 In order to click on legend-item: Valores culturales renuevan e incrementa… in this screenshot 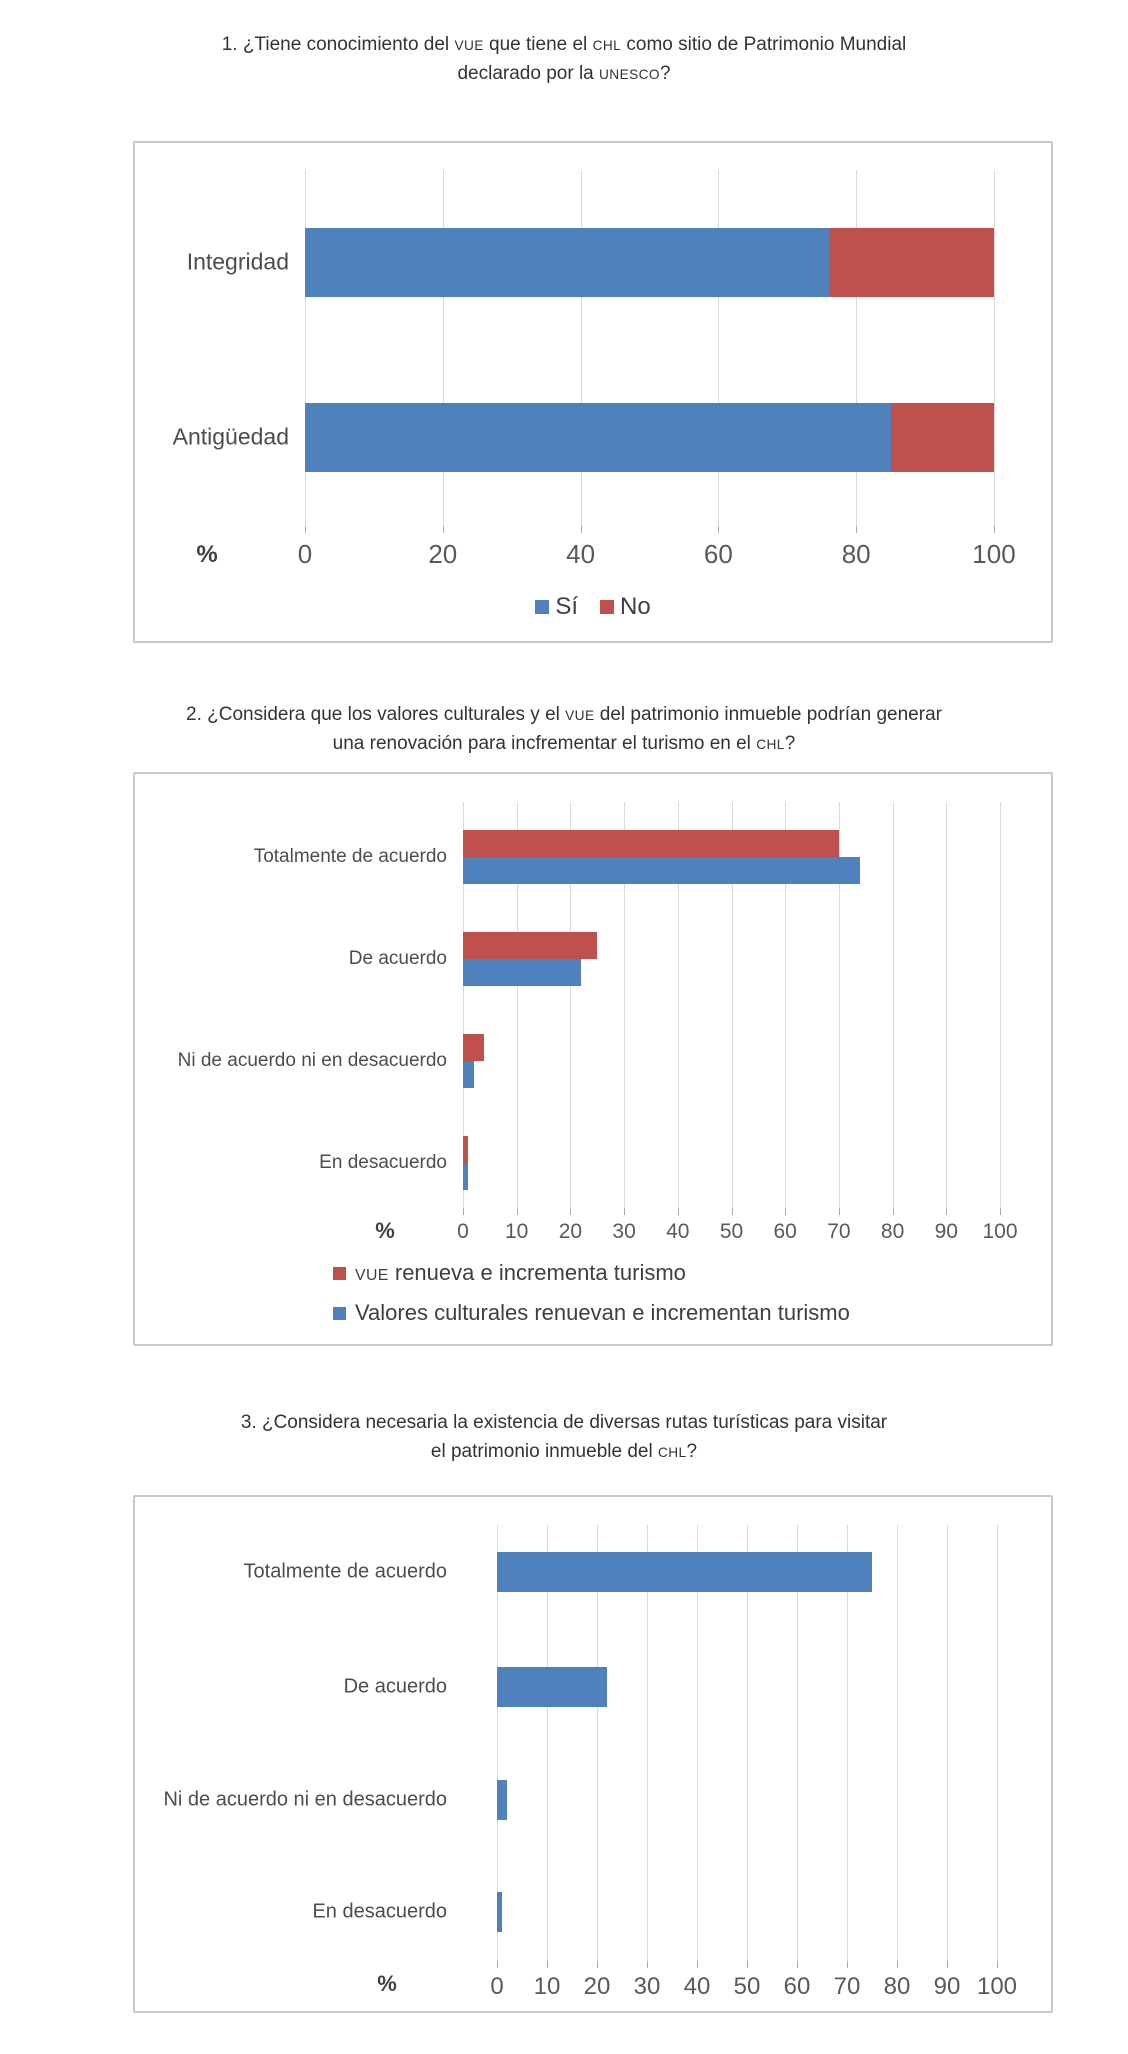, I will do `click(591, 1313)`.